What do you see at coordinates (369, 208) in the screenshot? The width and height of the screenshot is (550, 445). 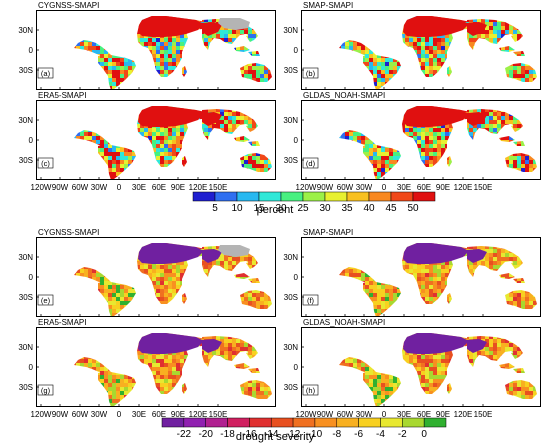 I see `colorbar-tick-label: 40` at bounding box center [369, 208].